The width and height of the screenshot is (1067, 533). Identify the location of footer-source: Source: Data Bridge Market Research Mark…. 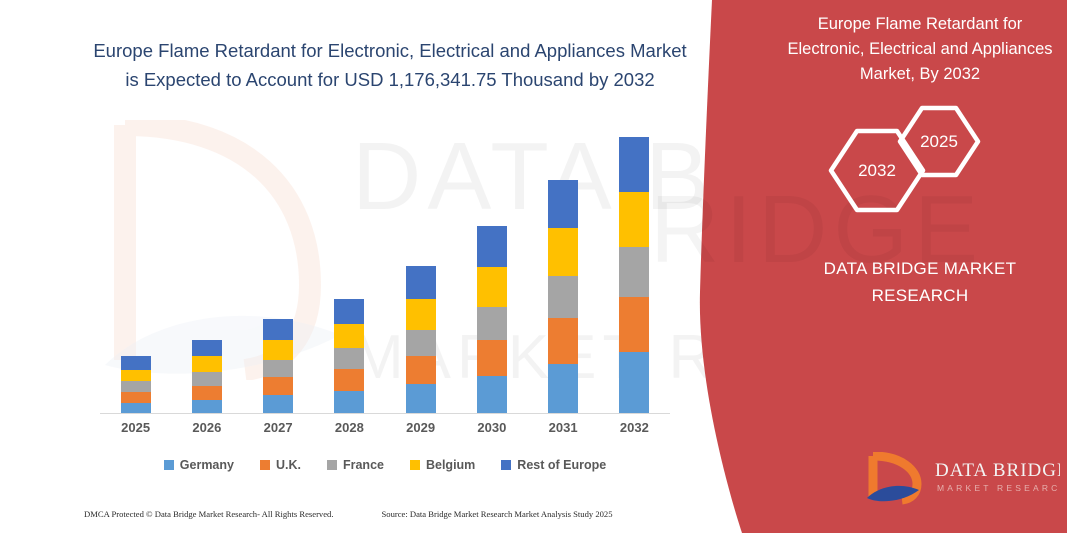
(497, 514).